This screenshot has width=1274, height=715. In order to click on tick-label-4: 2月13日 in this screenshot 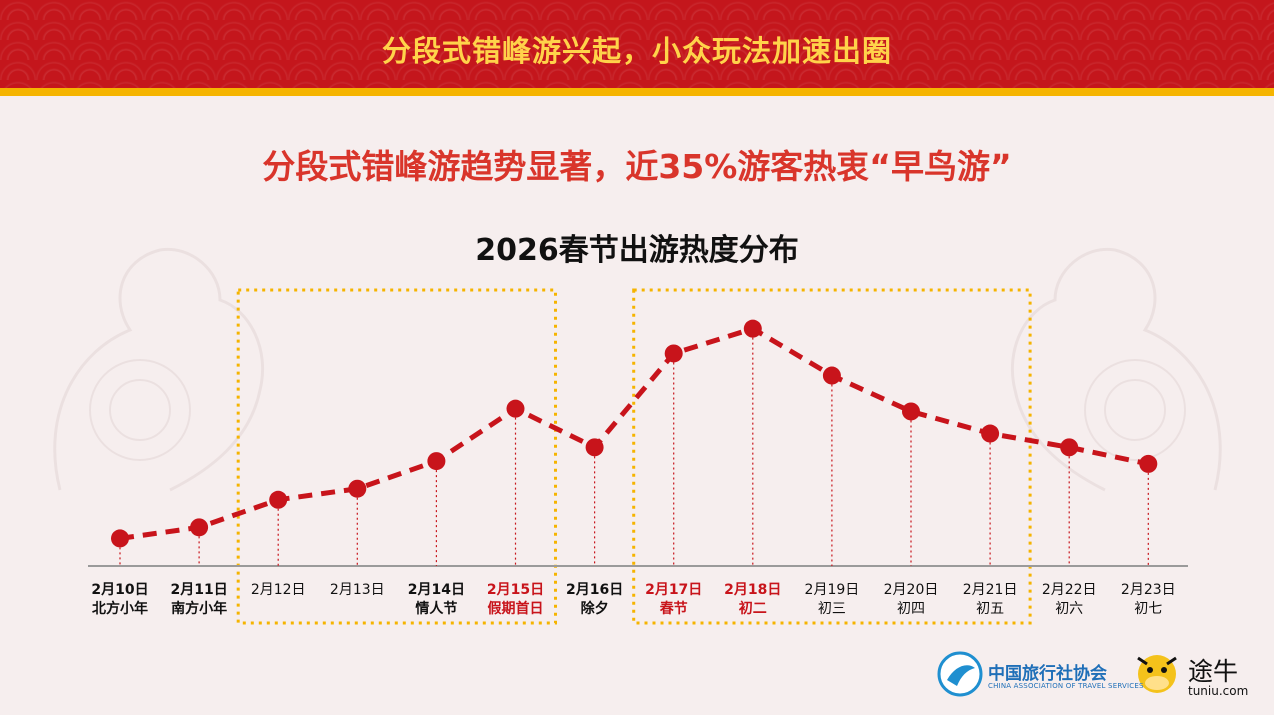, I will do `click(357, 590)`.